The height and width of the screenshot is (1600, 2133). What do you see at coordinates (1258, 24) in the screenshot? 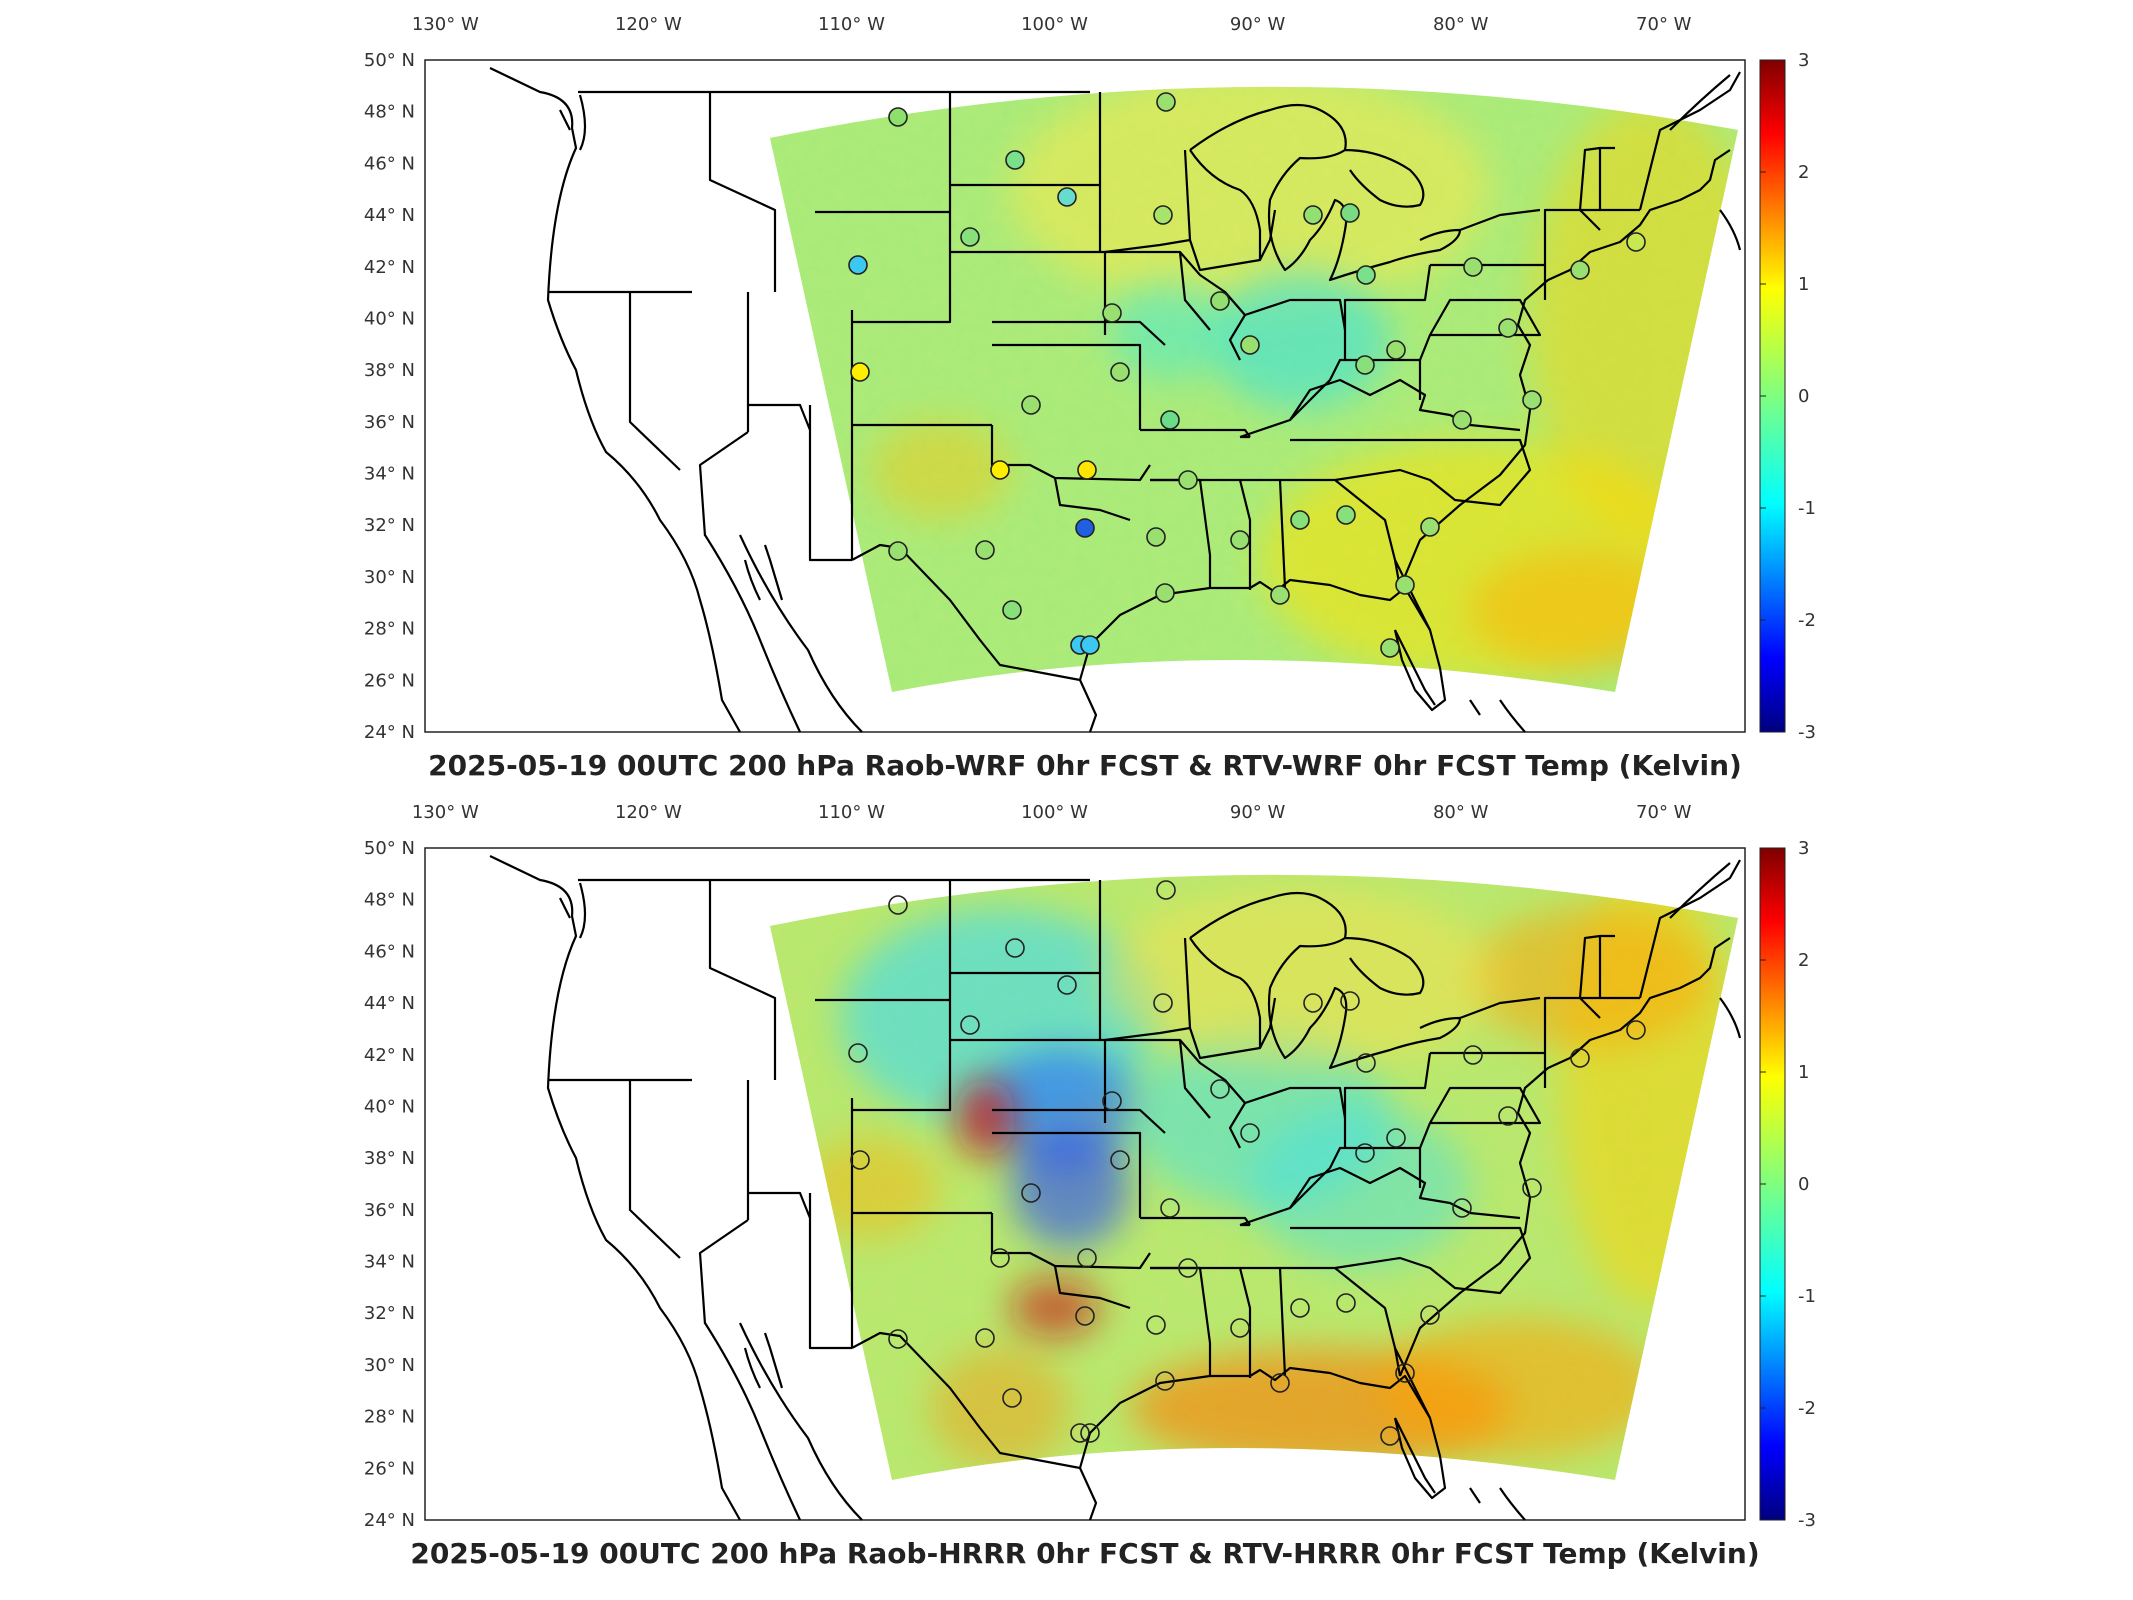
I see `lon-tick-label: 90° W` at bounding box center [1258, 24].